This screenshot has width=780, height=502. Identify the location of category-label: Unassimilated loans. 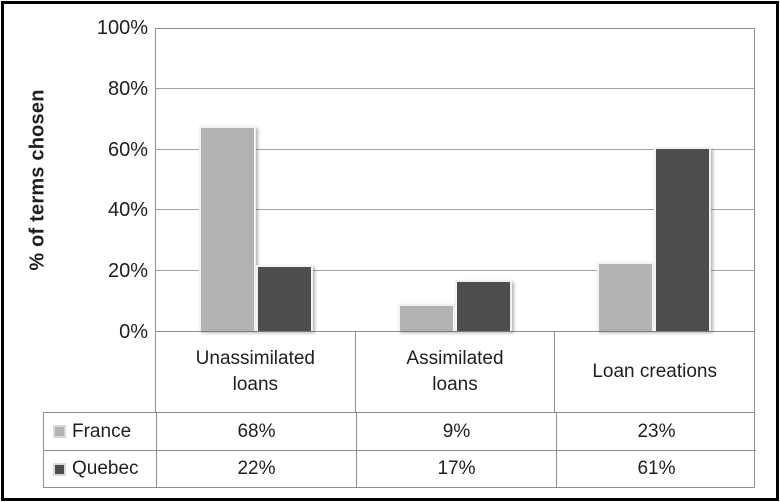
(255, 371).